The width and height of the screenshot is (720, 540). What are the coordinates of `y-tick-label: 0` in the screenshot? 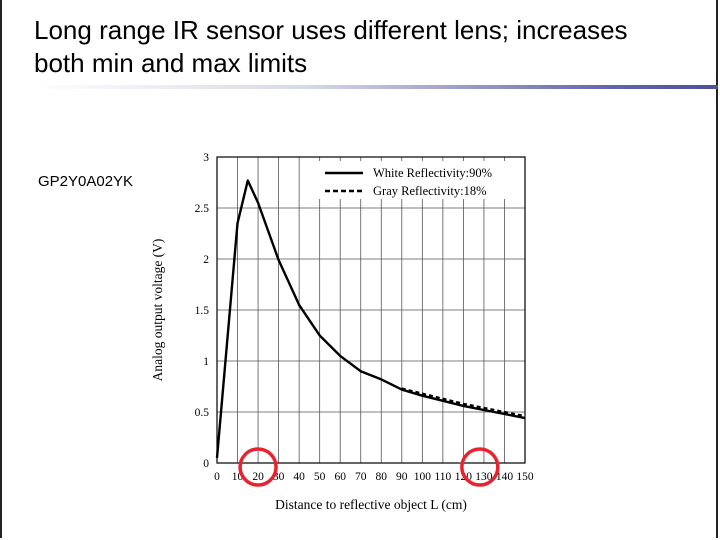 It's located at (206, 464).